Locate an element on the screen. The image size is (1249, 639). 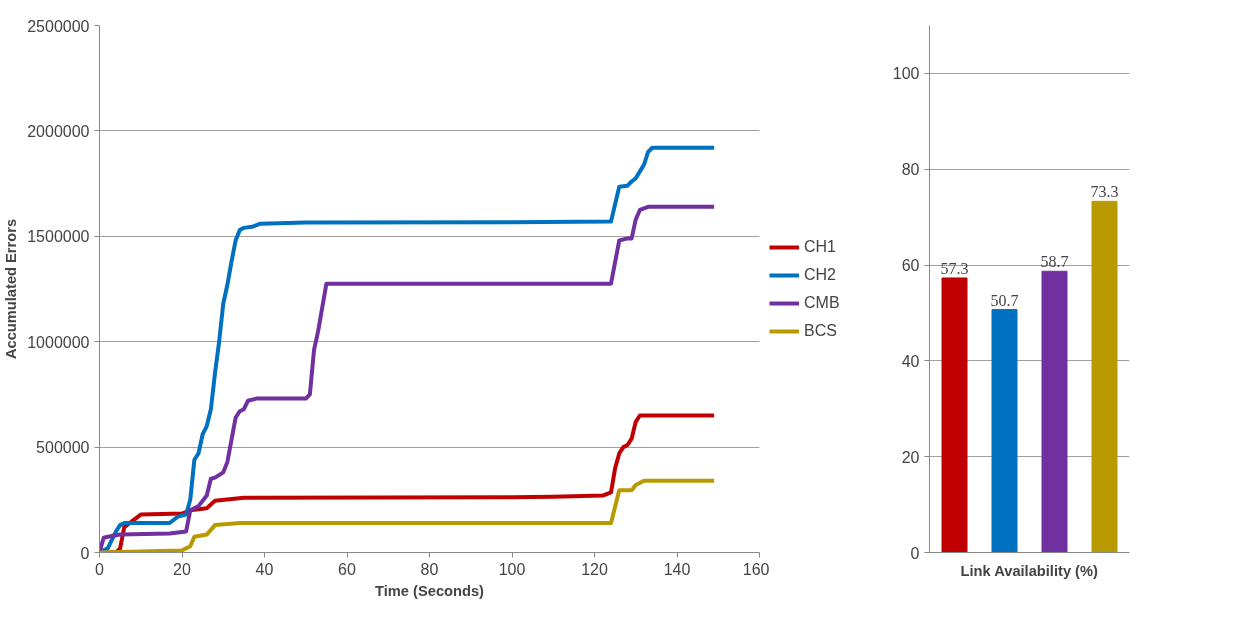
y-tick-label: 60 is located at coordinates (910, 266).